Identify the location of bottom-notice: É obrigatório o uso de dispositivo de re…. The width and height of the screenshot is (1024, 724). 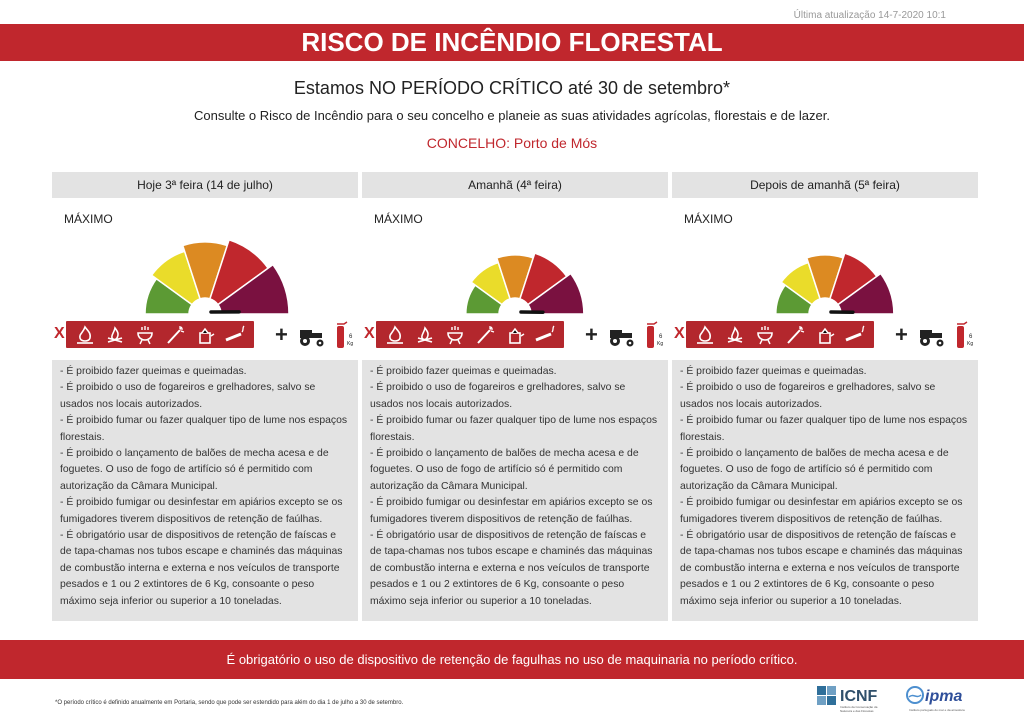
(512, 659).